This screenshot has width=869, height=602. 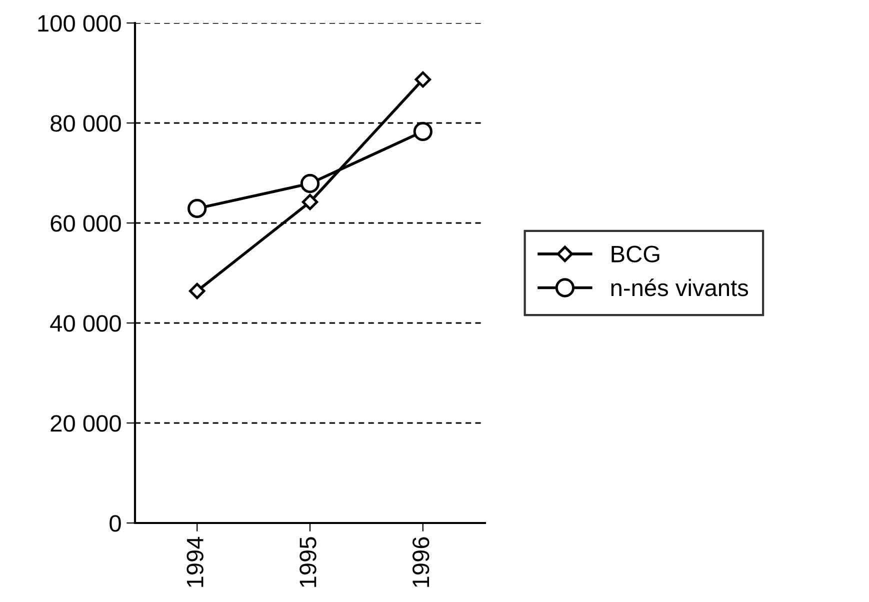 I want to click on x-tick-label: 1996, so click(x=421, y=562).